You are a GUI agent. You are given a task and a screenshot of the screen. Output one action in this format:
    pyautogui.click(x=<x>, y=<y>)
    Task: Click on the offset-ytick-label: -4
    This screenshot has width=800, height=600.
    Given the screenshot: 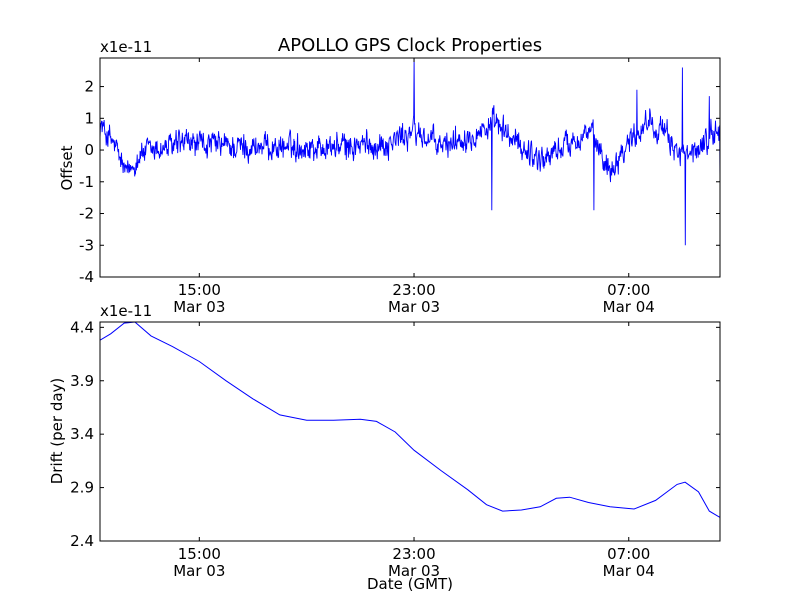 What is the action you would take?
    pyautogui.click(x=86, y=277)
    